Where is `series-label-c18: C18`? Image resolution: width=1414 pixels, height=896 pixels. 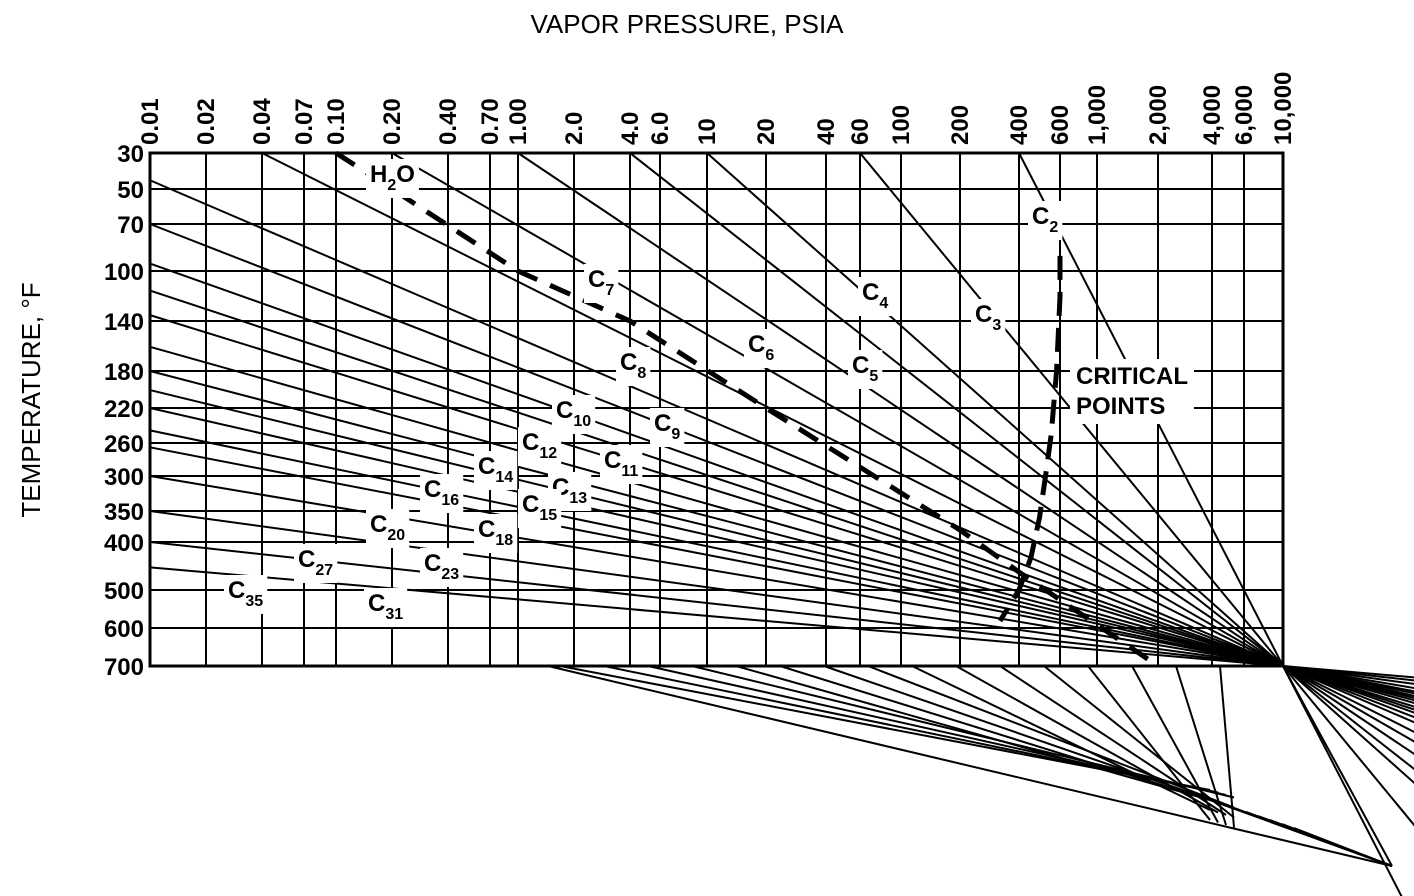
series-label-c18: C18 is located at coordinates (496, 533).